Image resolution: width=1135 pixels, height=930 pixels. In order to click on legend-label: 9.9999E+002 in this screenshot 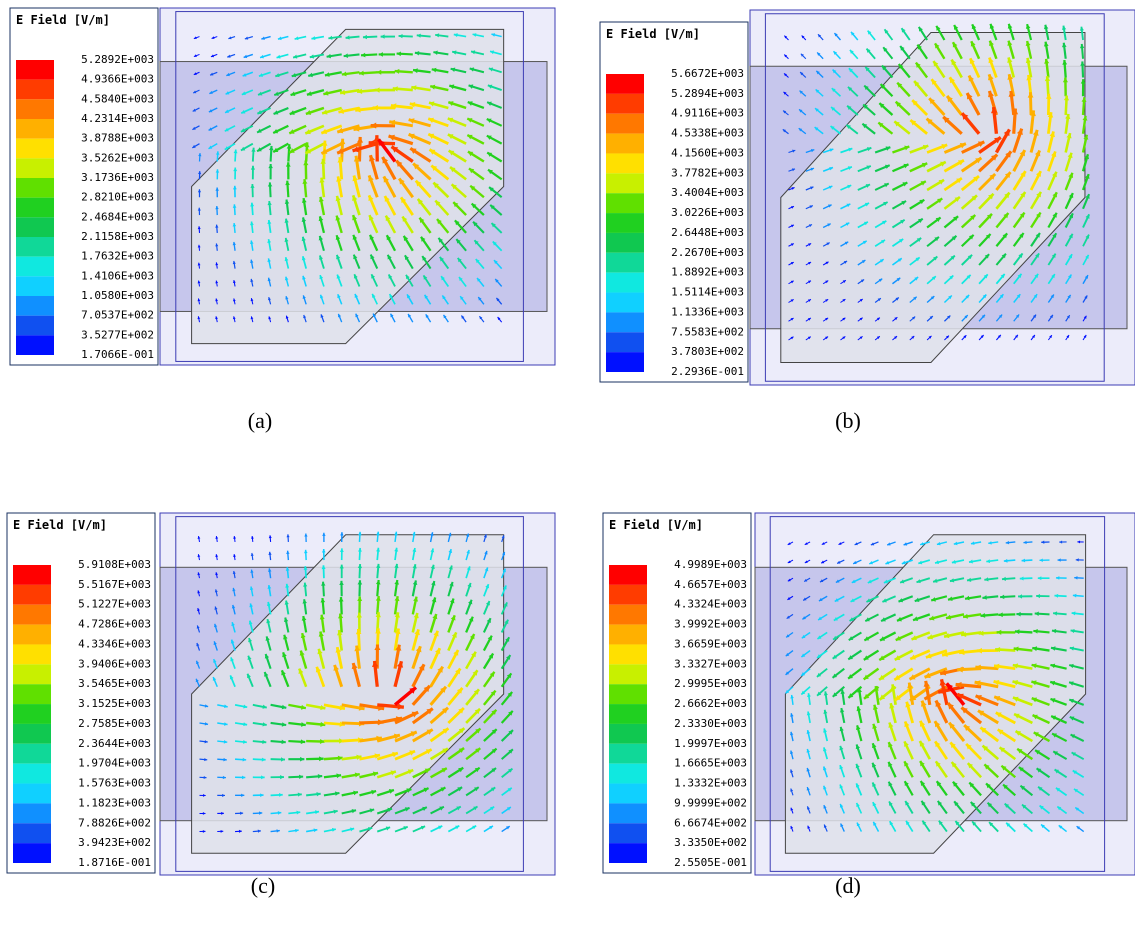, I will do `click(710, 802)`.